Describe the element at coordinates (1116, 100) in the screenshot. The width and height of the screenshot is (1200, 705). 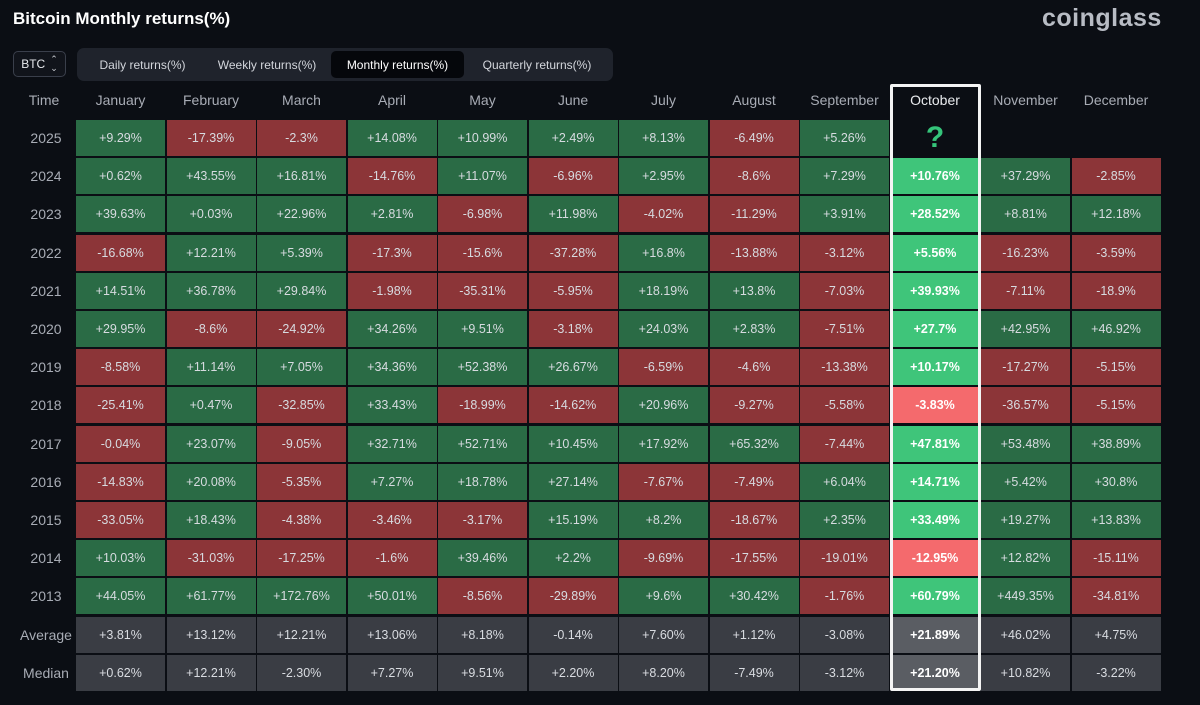
I see `column-header-december: December` at that location.